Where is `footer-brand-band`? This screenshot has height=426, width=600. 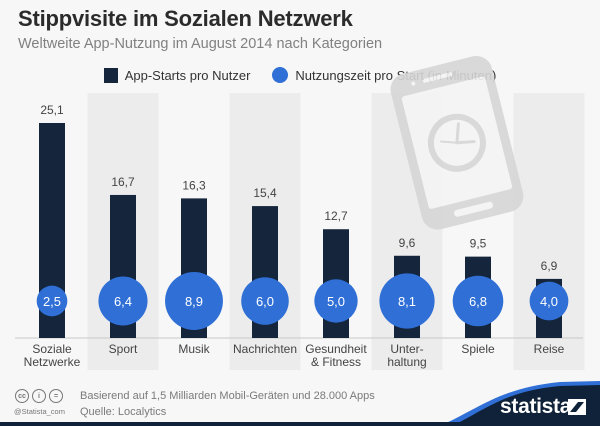
footer-brand-band is located at coordinates (520, 404).